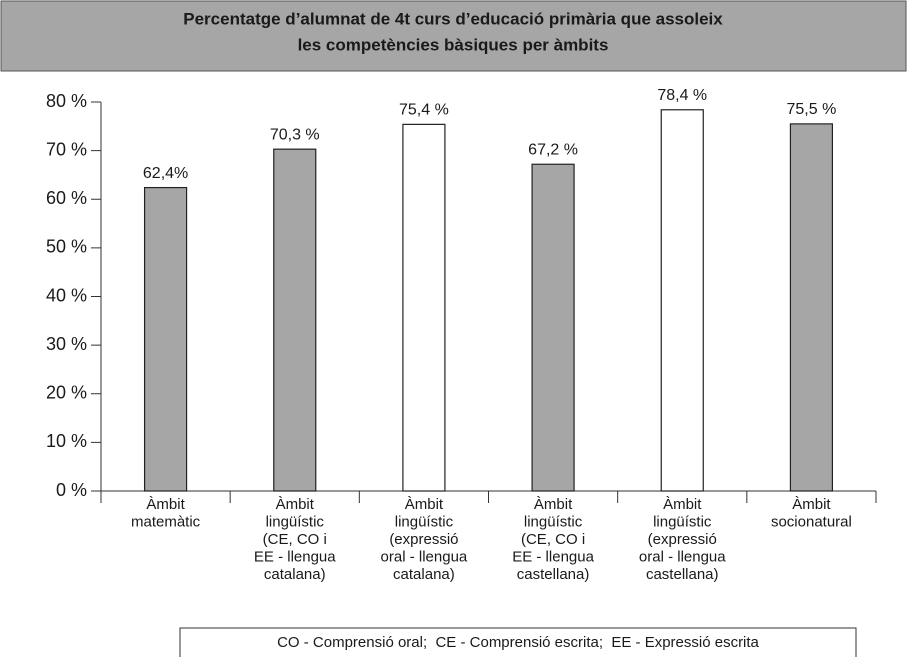 The image size is (907, 657). I want to click on y-tick-label: 60 %, so click(66, 198).